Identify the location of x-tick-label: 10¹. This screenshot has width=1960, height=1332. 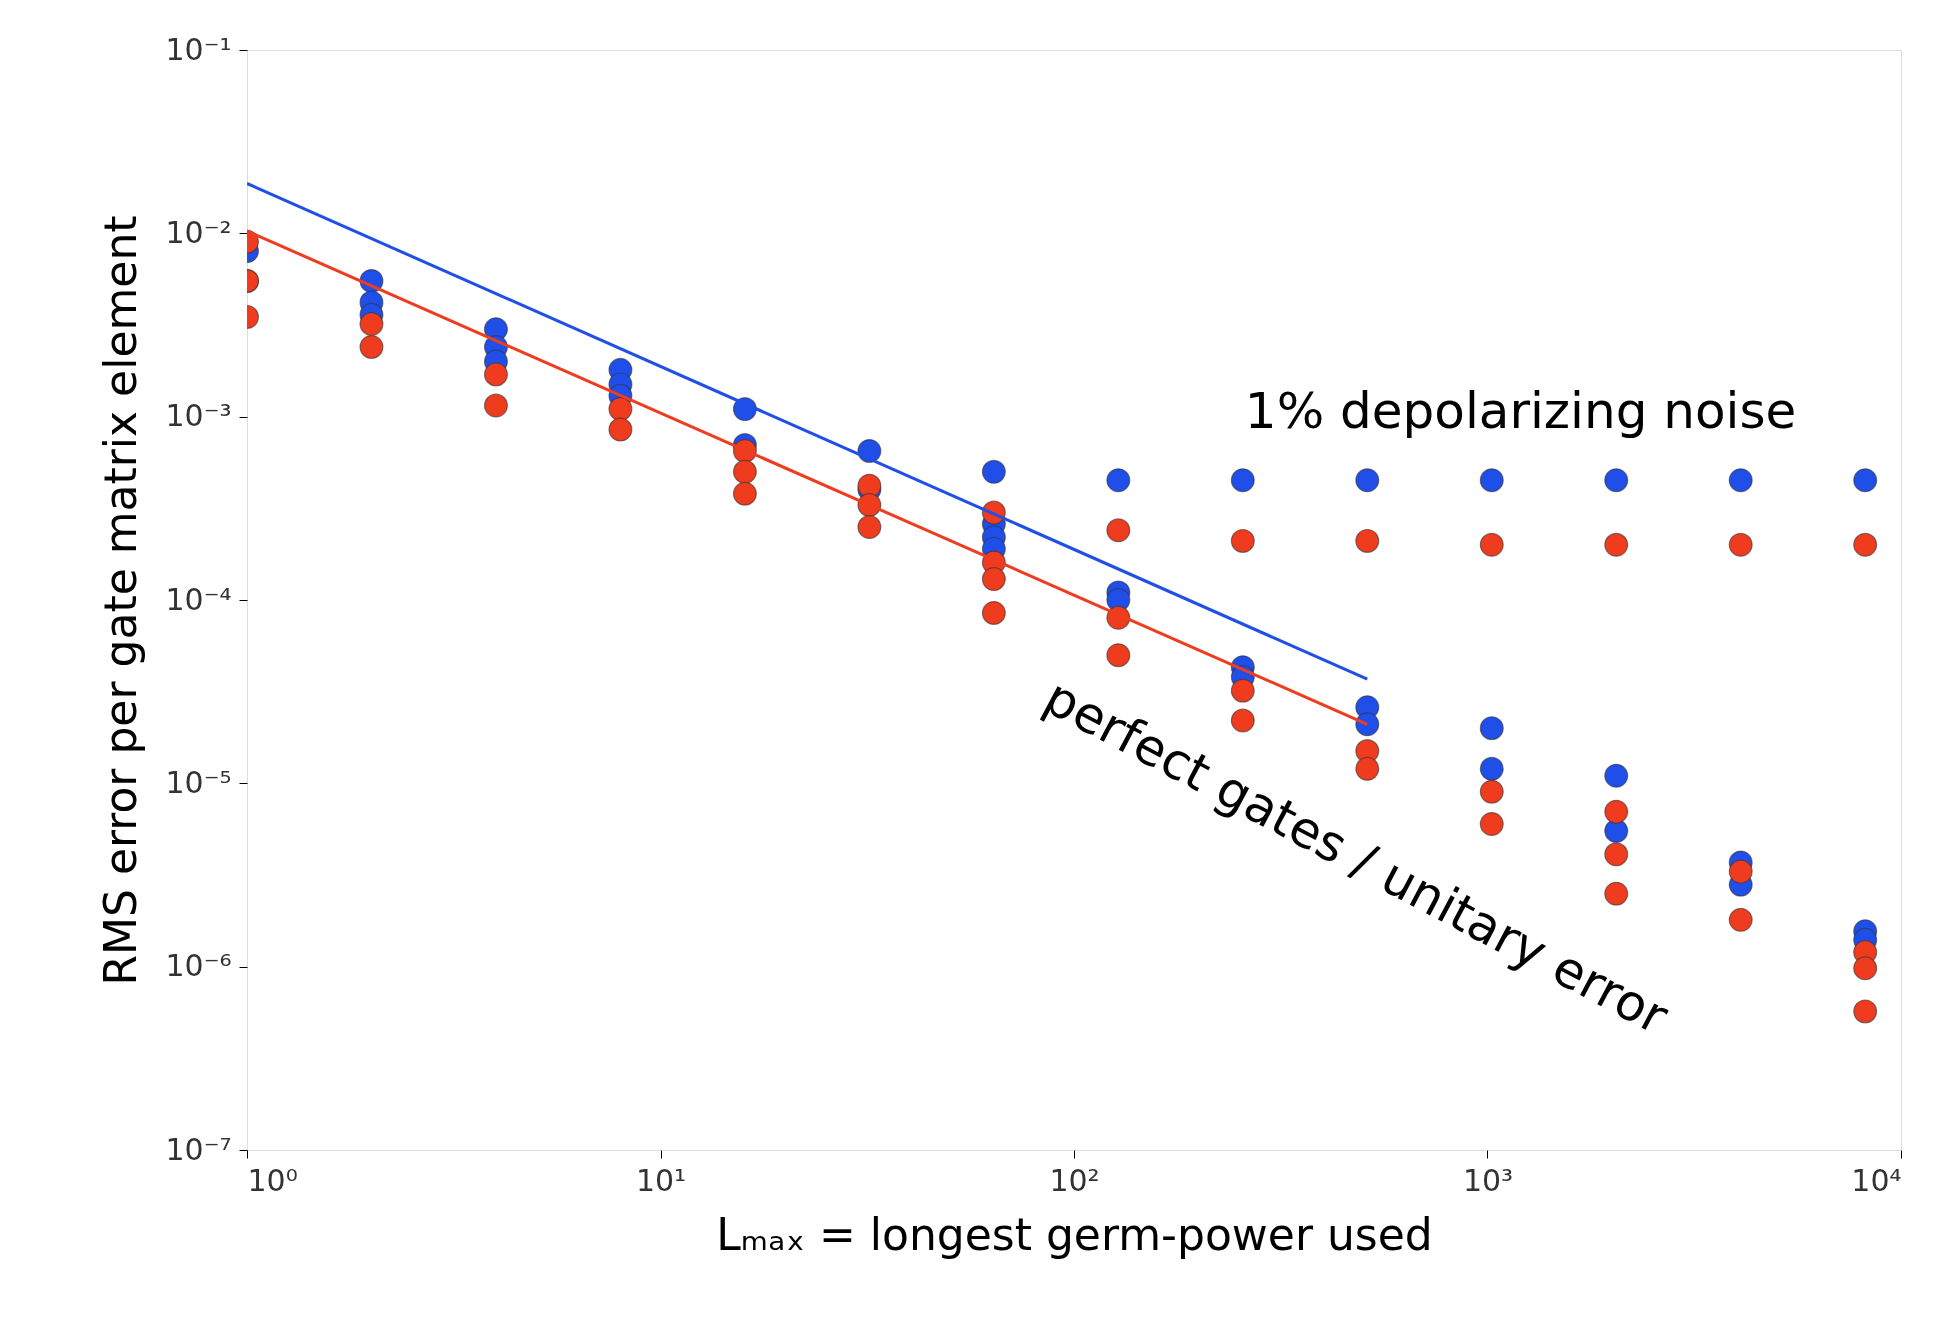
(661, 1180).